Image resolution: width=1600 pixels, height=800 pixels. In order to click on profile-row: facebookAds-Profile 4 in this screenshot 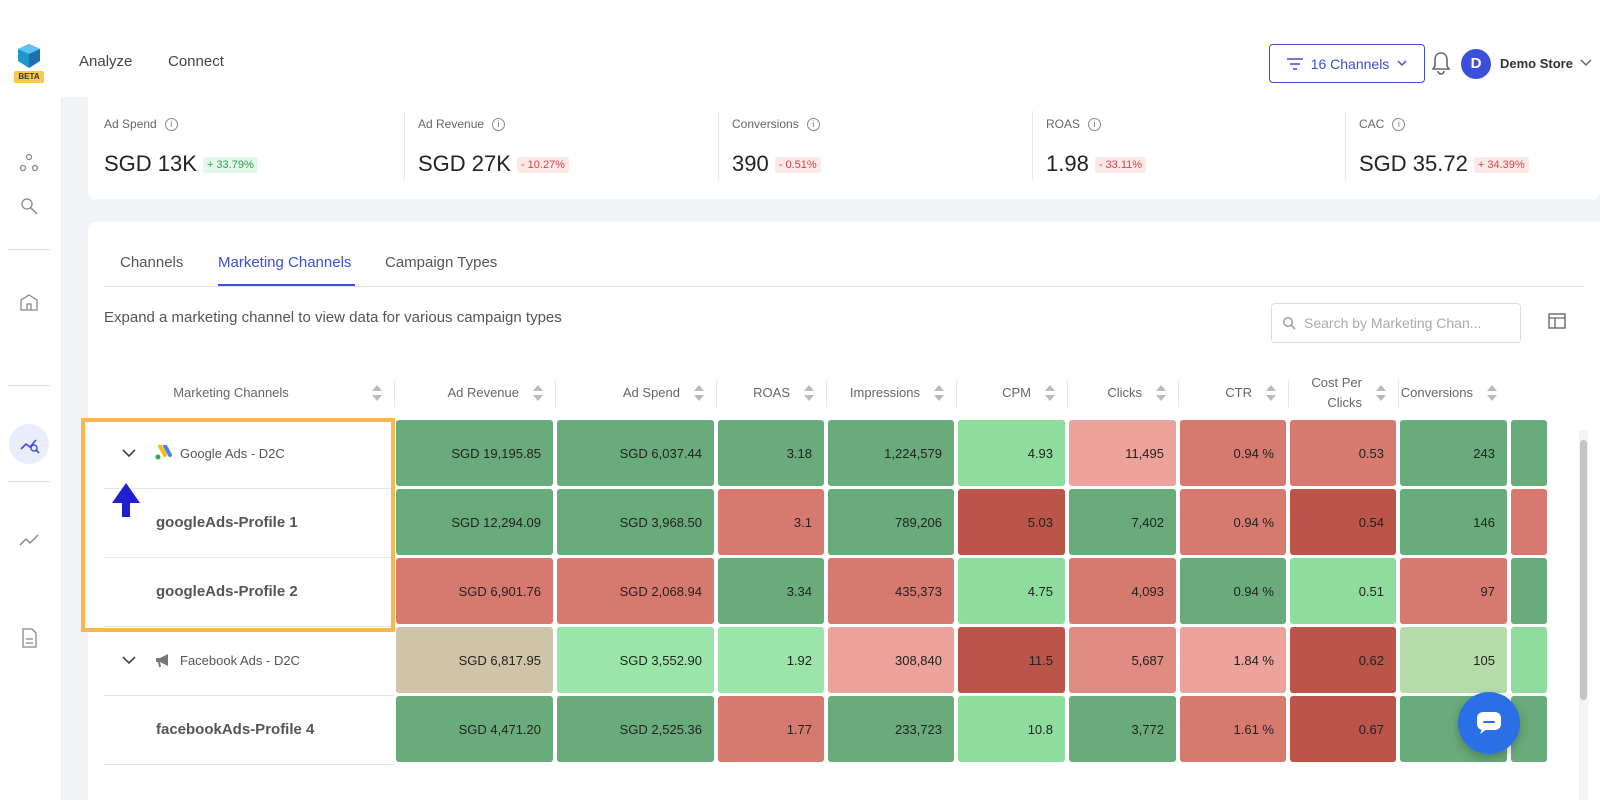, I will do `click(249, 730)`.